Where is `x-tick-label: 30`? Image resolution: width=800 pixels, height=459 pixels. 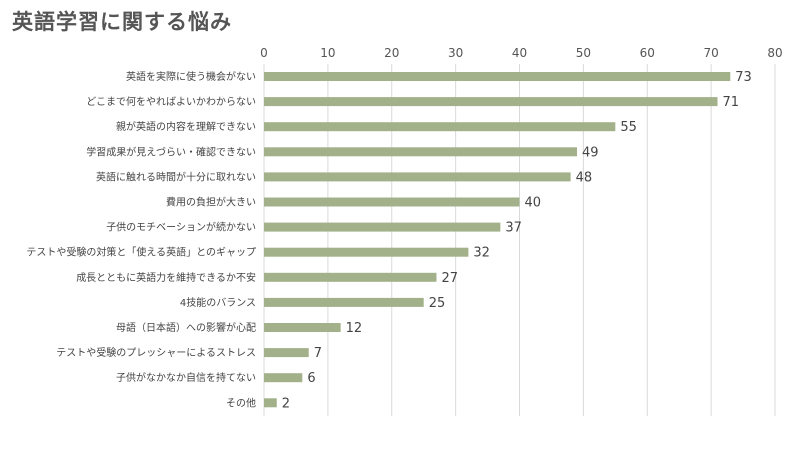 x-tick-label: 30 is located at coordinates (455, 53).